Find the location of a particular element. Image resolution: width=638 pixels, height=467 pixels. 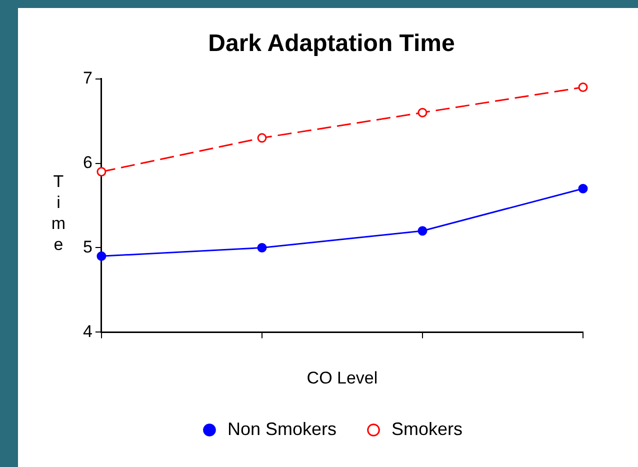

legend-label: Smokers is located at coordinates (427, 428).